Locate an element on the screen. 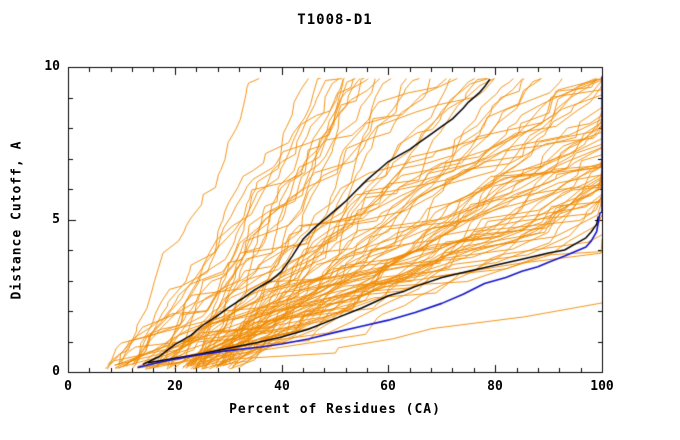  x-tick-label-80: 80 is located at coordinates (495, 386).